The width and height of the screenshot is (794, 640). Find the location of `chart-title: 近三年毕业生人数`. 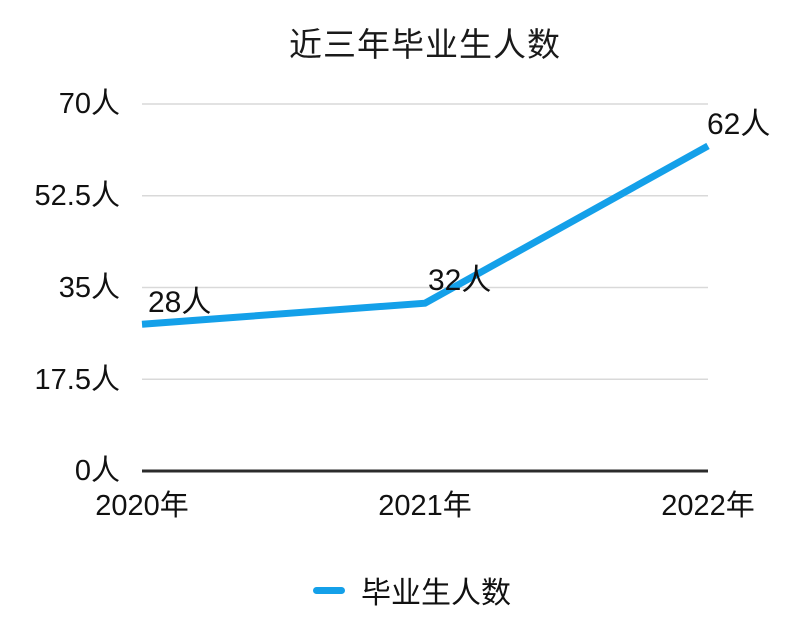

chart-title: 近三年毕业生人数 is located at coordinates (425, 44).